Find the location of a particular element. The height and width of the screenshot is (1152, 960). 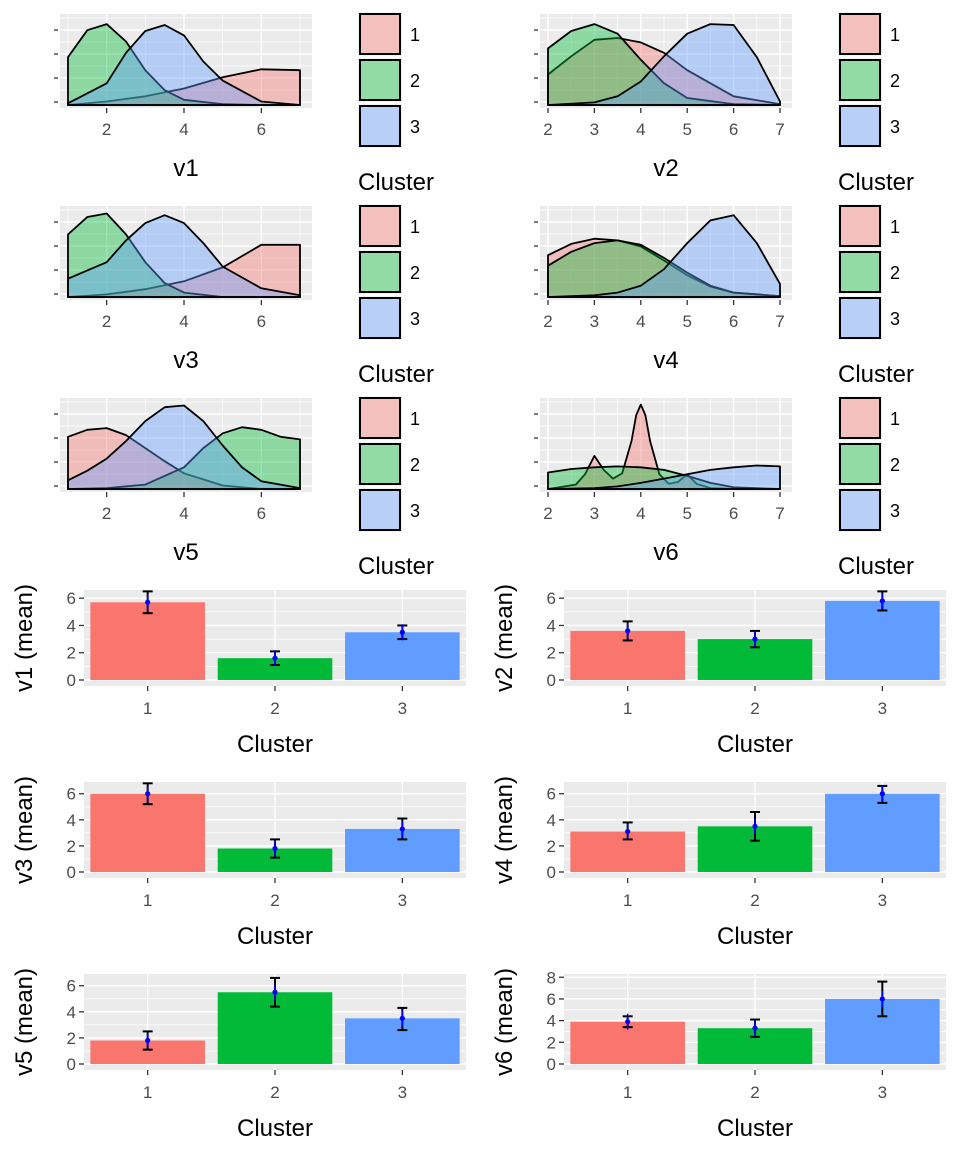

y-axis-title: v3 (mean) is located at coordinates (24, 830).